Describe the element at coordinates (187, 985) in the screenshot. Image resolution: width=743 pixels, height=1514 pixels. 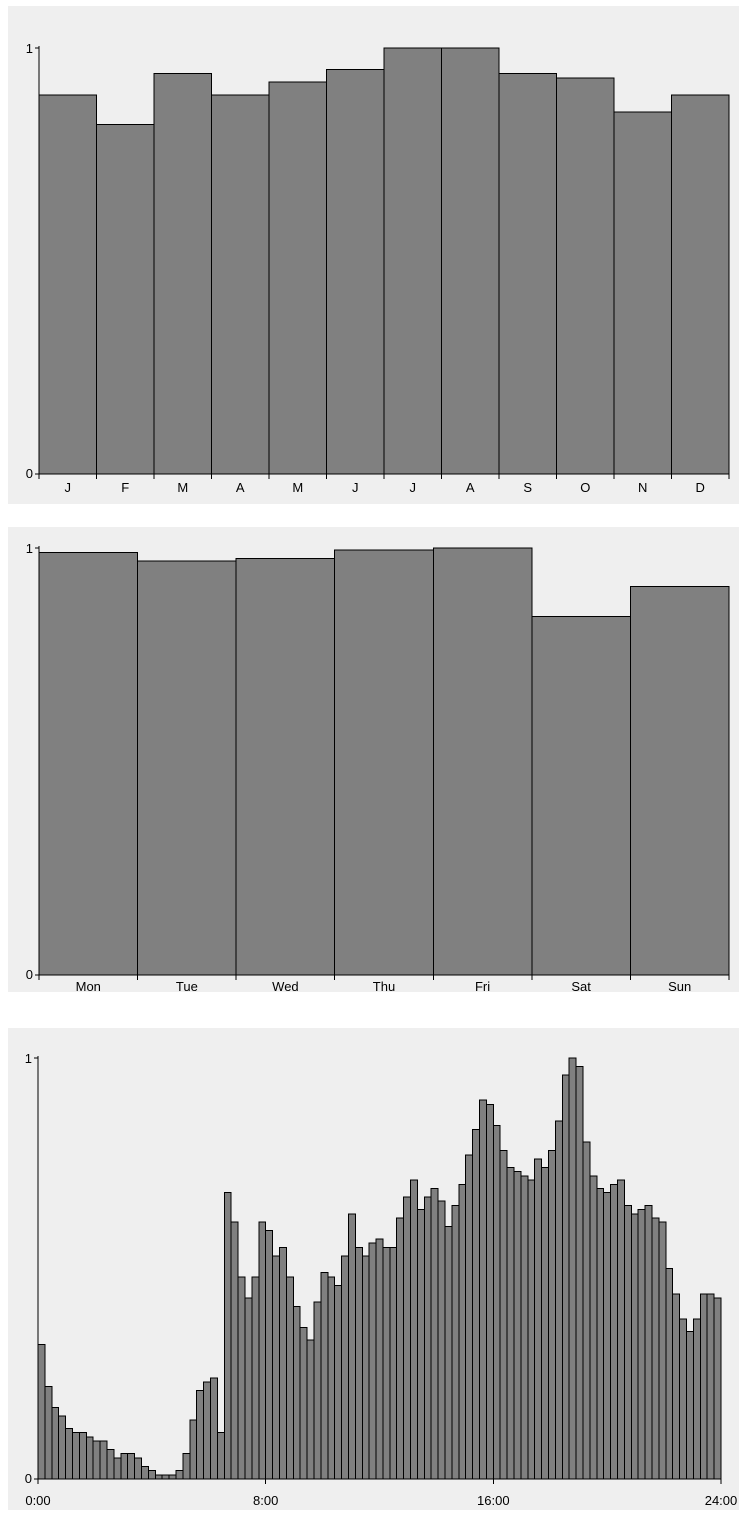
I see `x-tick-label: Tue` at that location.